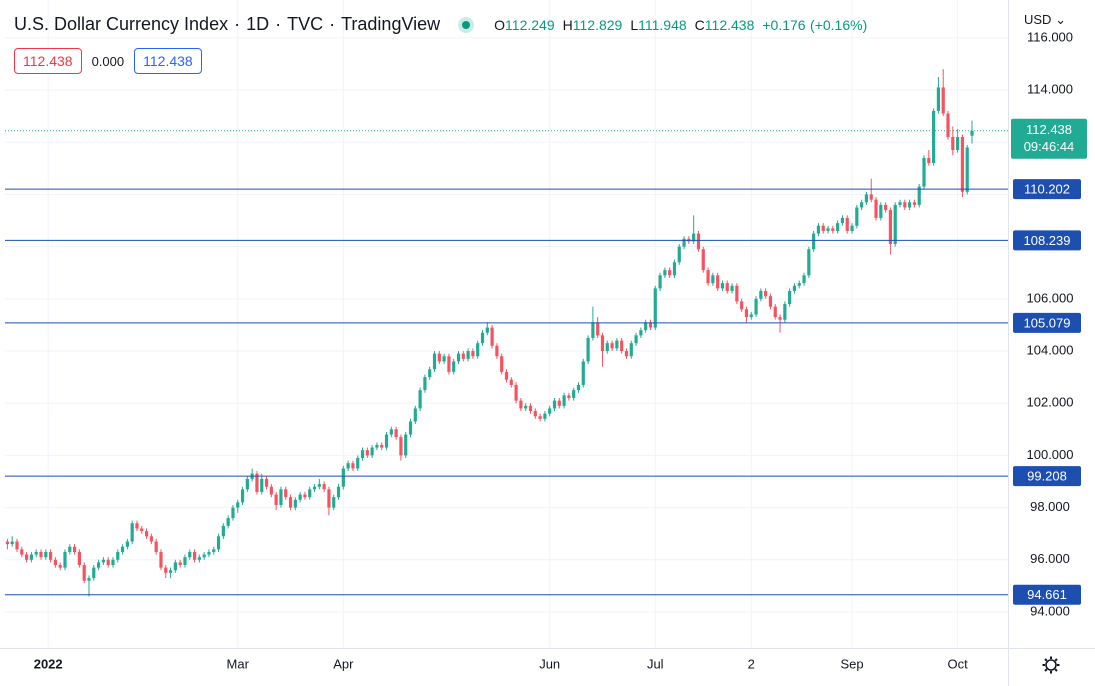 The width and height of the screenshot is (1095, 686). I want to click on x-tick-label: 2, so click(751, 663).